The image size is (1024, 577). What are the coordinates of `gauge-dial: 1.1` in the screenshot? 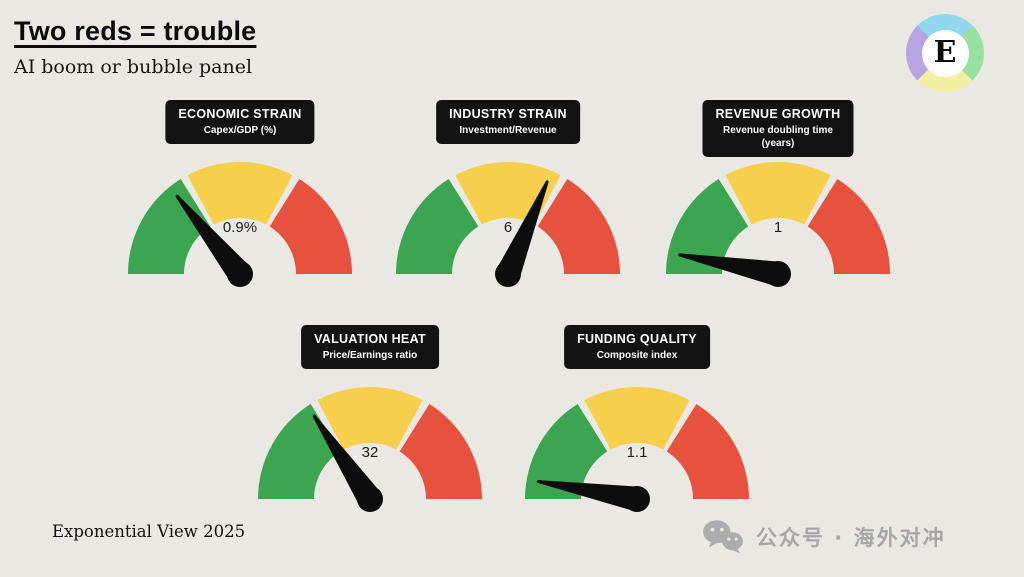 It's located at (637, 449).